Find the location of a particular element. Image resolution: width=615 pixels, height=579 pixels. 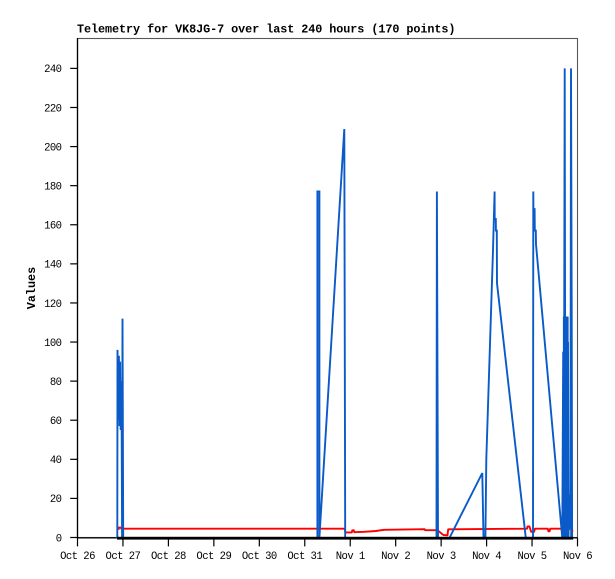

svg-text: 100 is located at coordinates (53, 344).